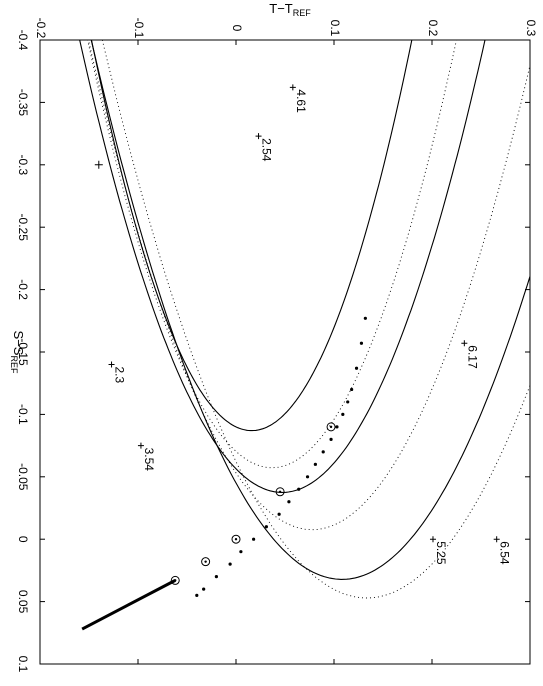 The height and width of the screenshot is (686, 543). I want to click on y-tick-group: -0.2, so click(41, 28).